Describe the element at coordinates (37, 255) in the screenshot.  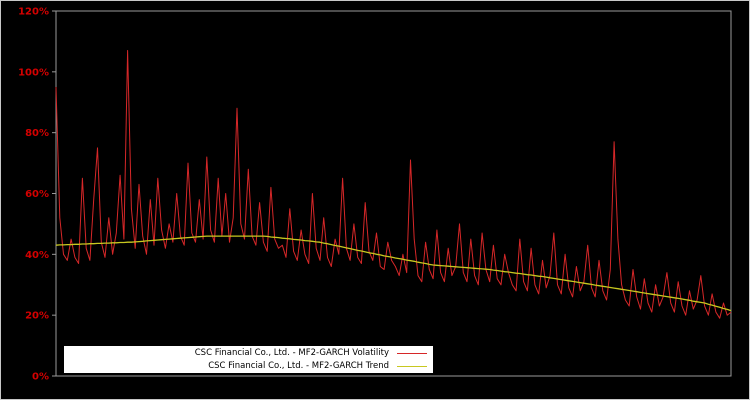
I see `y-tick-label: 40%` at that location.